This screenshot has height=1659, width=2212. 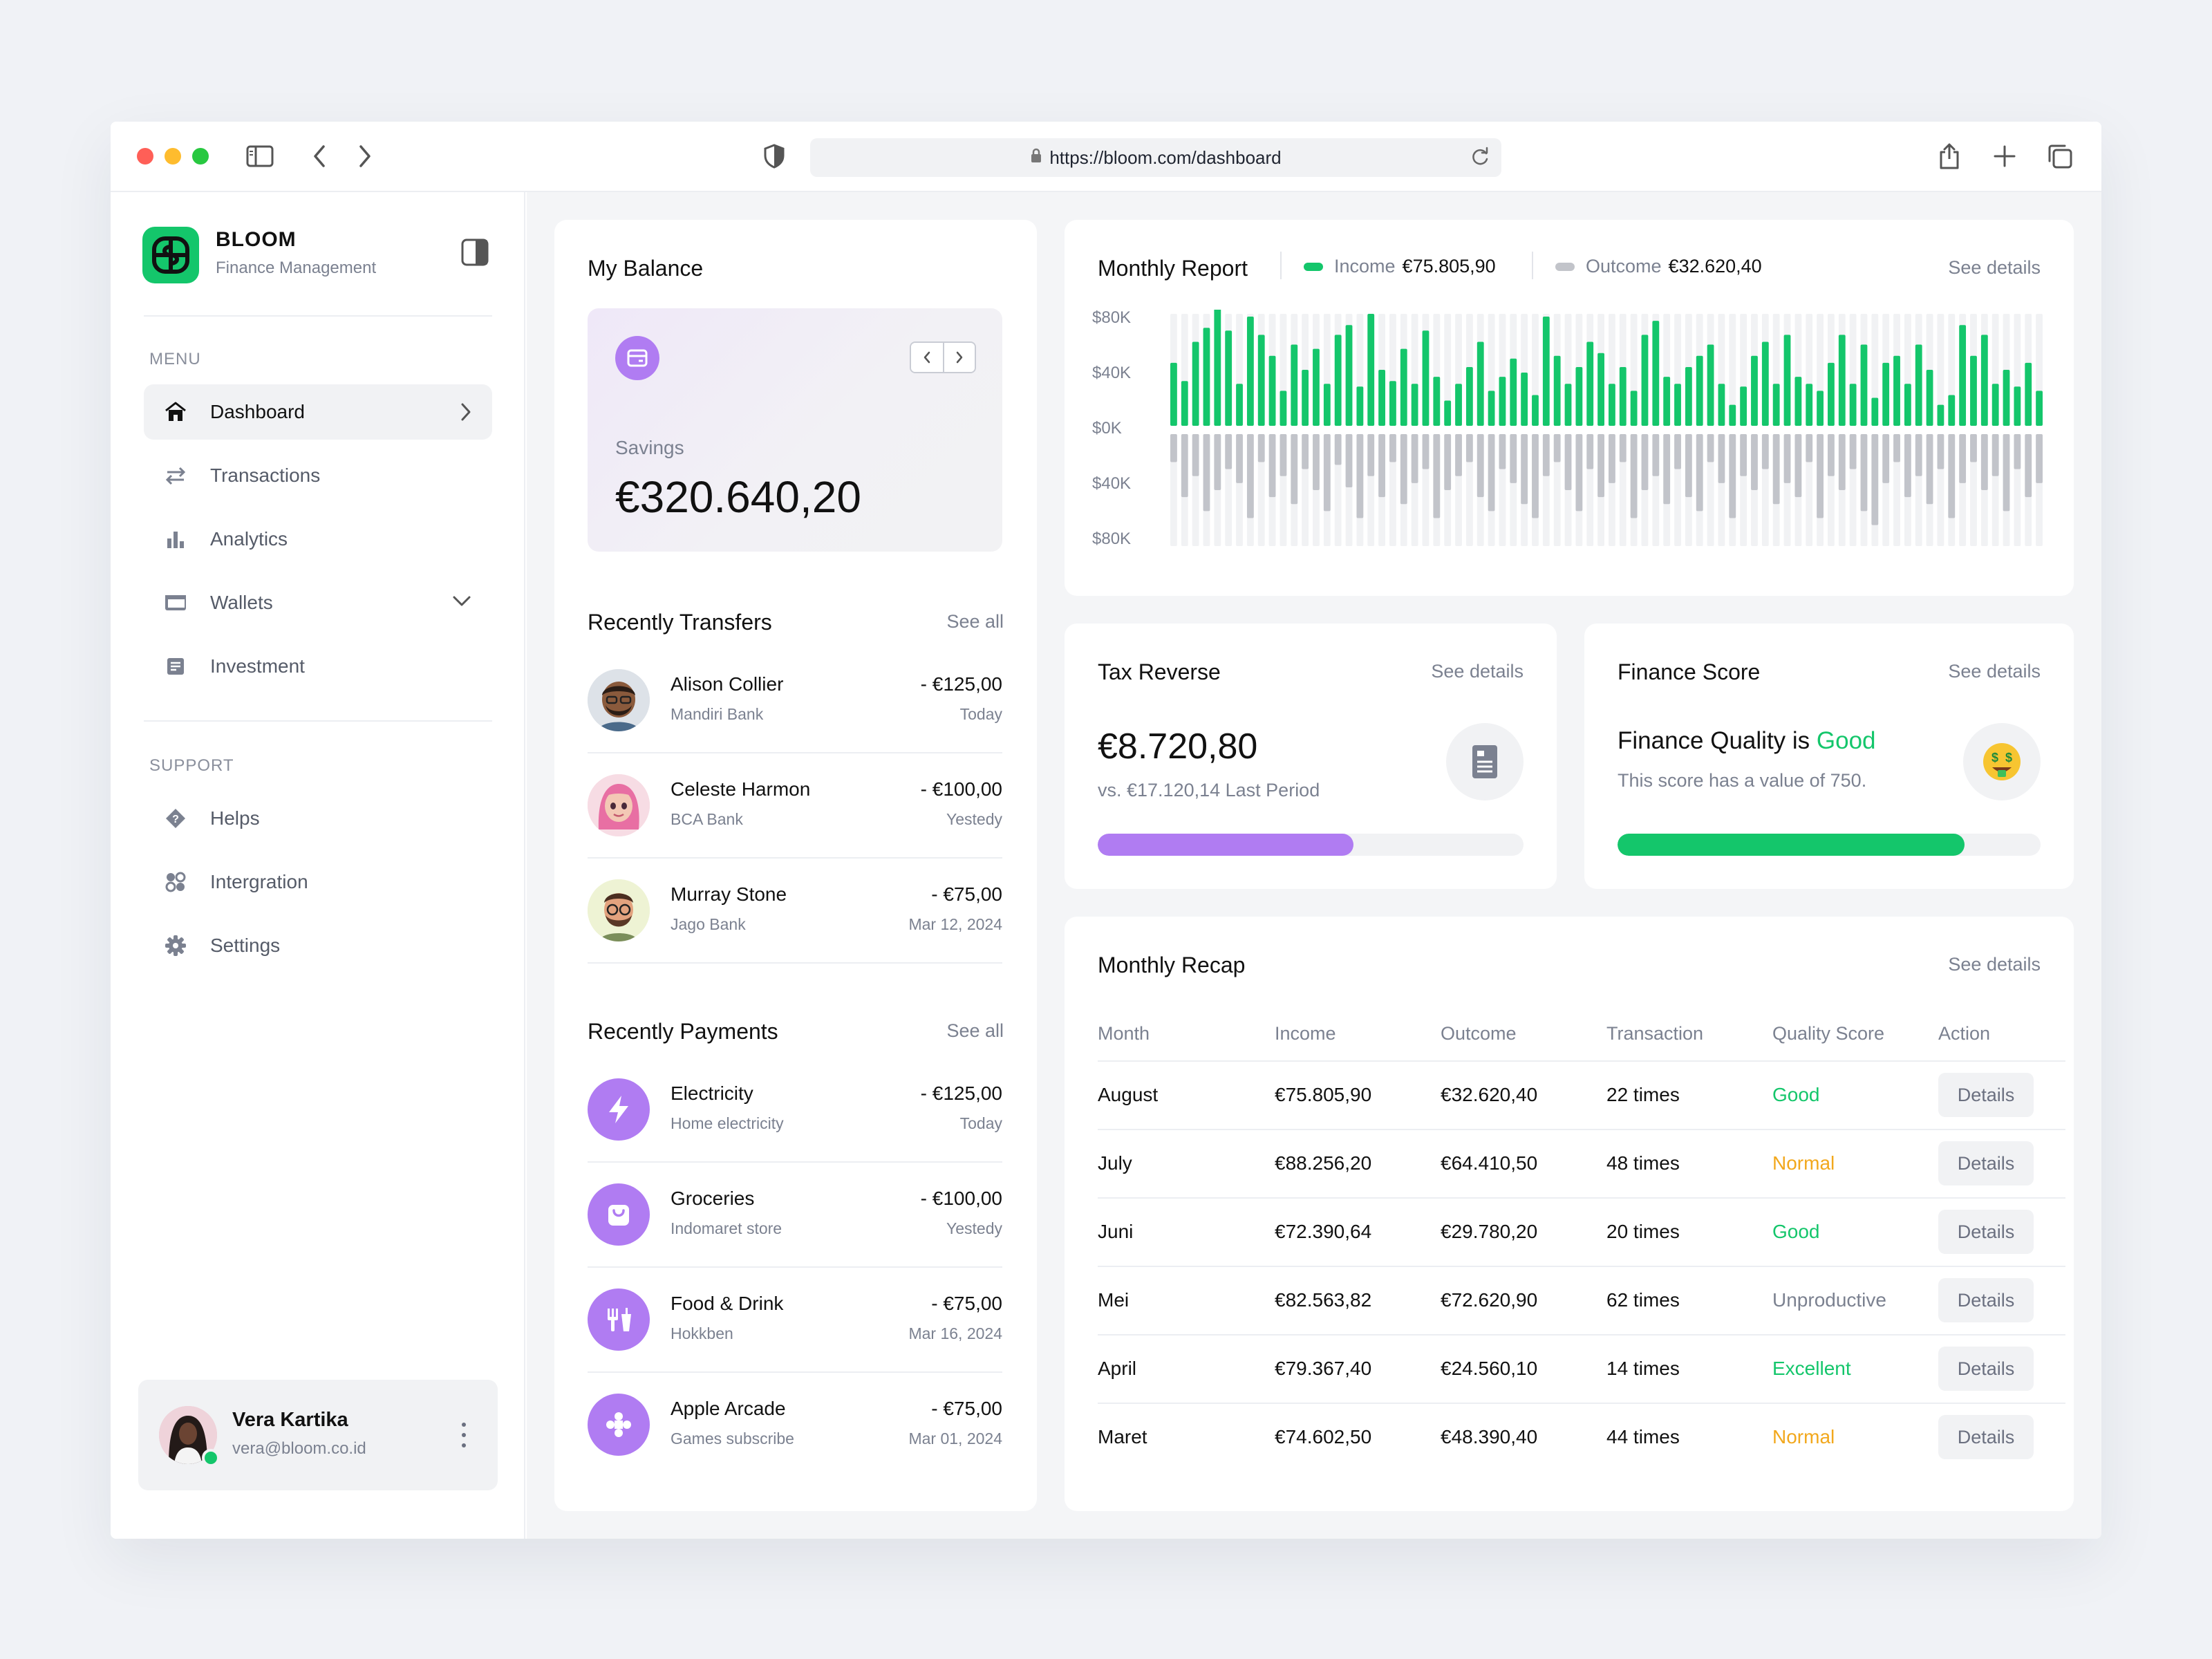 I want to click on url-text: https://bloom.com/dashboard, so click(x=1166, y=157).